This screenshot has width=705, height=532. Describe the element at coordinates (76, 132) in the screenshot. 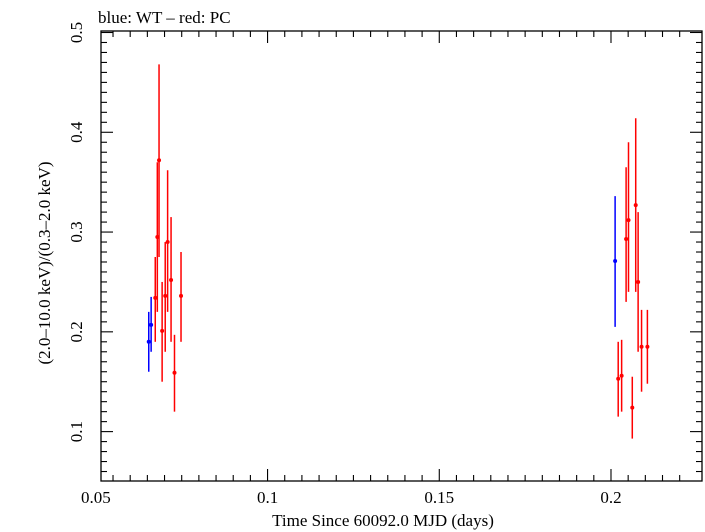

I see `y-tick-label: 0.4` at that location.